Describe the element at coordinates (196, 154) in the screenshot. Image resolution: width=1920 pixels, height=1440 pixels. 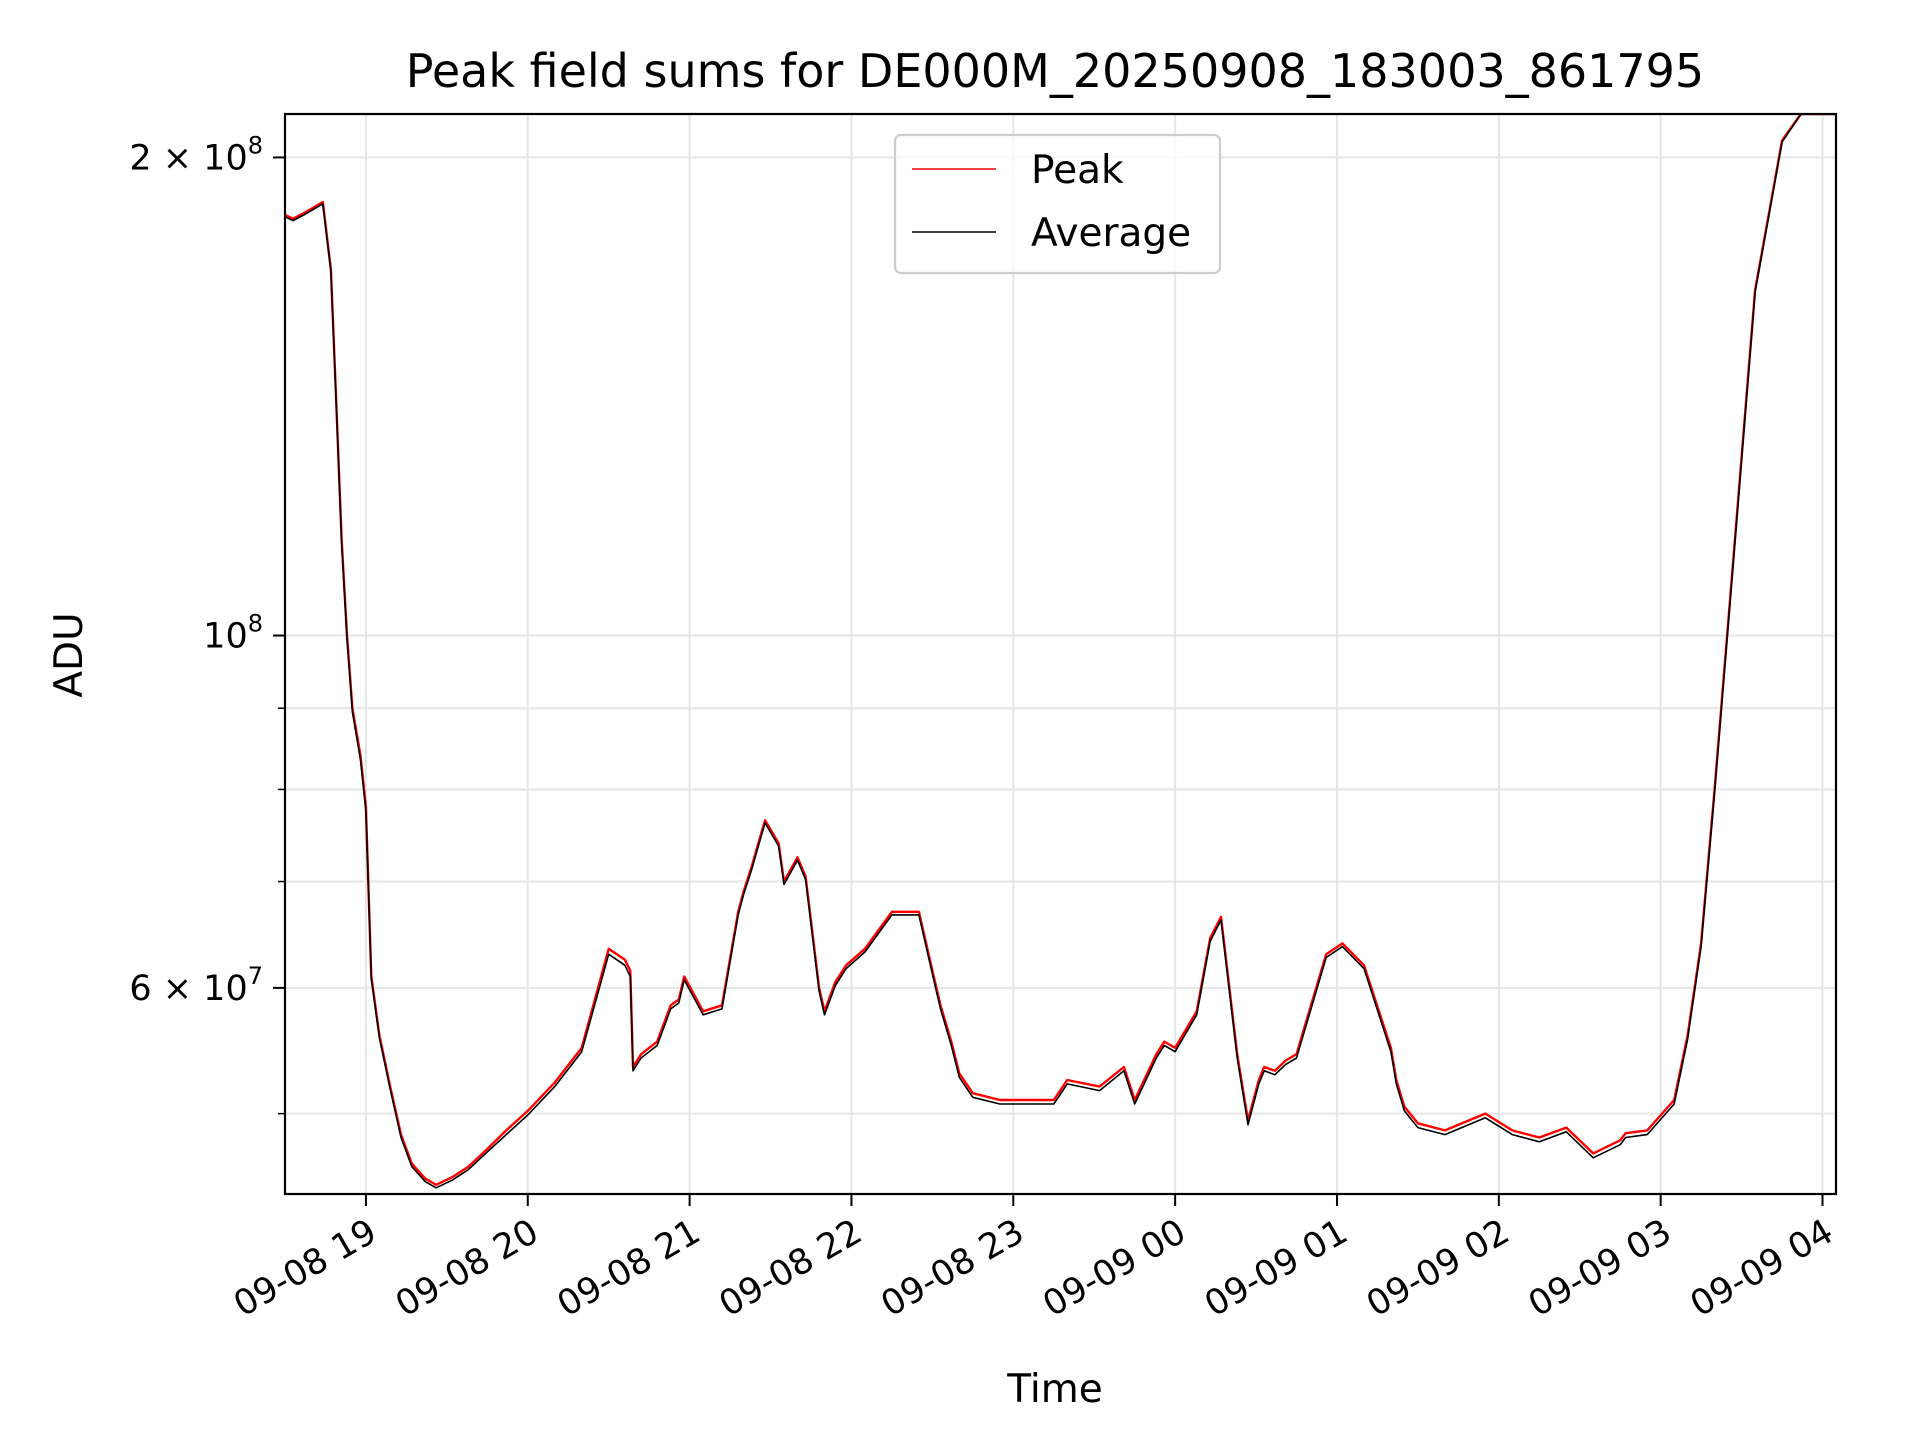
I see `y-tick-label: 2 × 108` at that location.